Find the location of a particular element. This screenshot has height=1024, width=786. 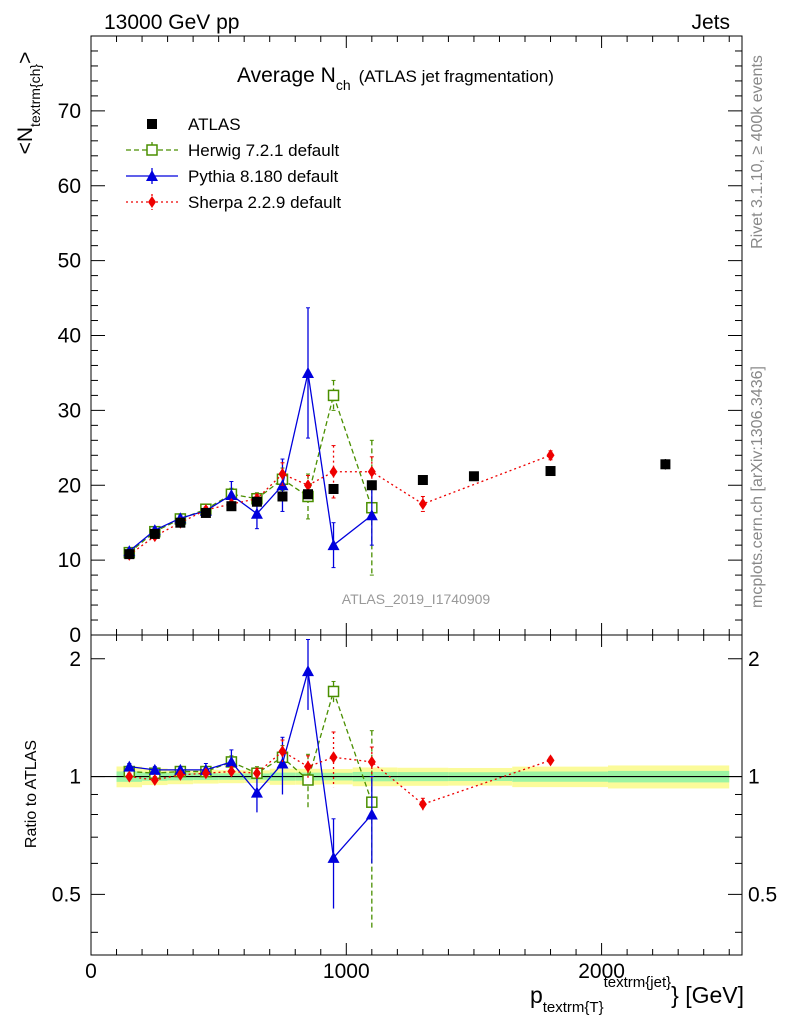

legend-entry-2: Pythia 8.180 default is located at coordinates (232, 176).